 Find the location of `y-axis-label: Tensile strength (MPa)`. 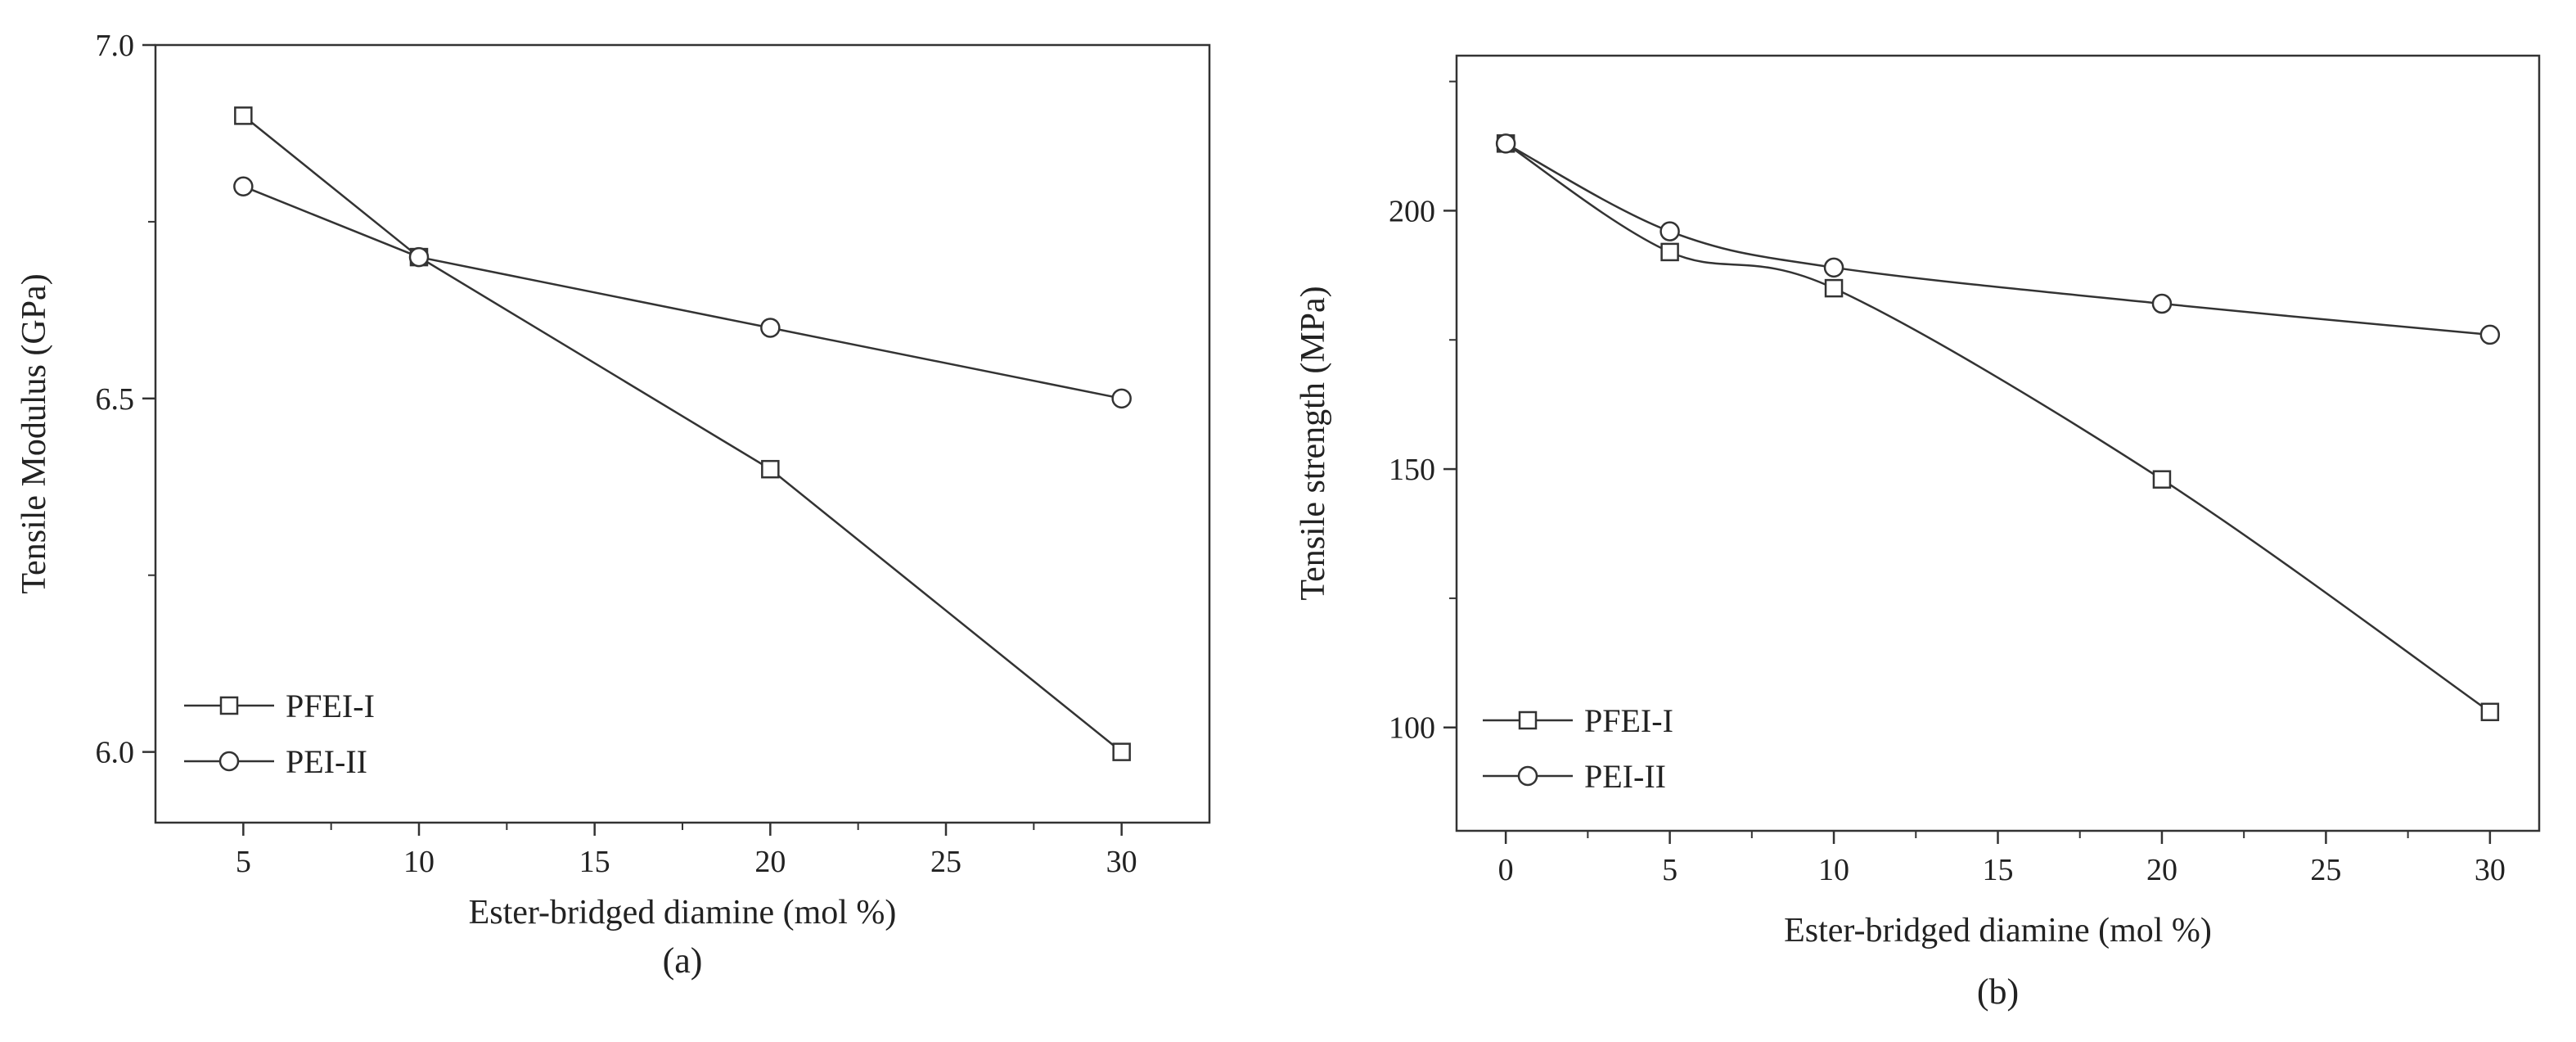

y-axis-label: Tensile strength (MPa) is located at coordinates (1313, 443).